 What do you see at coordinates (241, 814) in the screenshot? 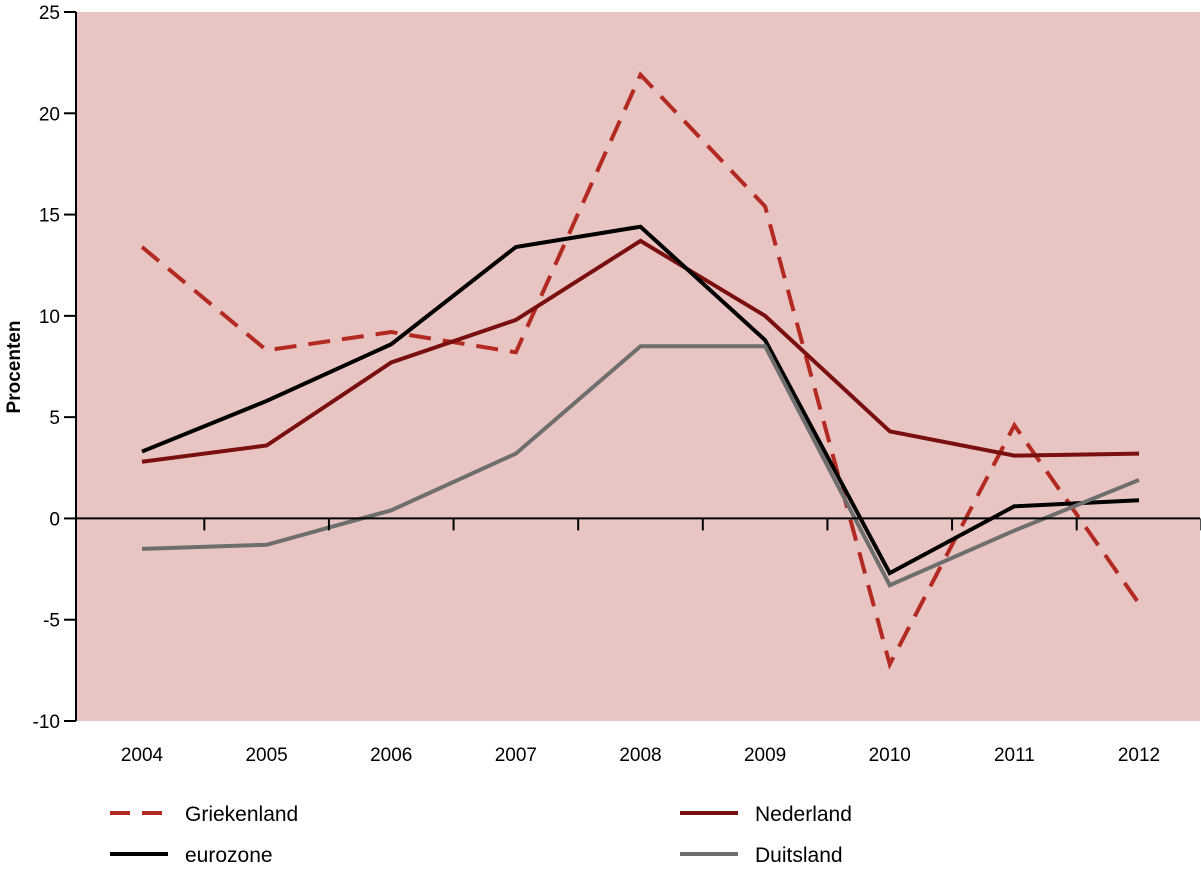
I see `legend-label: Griekenland` at bounding box center [241, 814].